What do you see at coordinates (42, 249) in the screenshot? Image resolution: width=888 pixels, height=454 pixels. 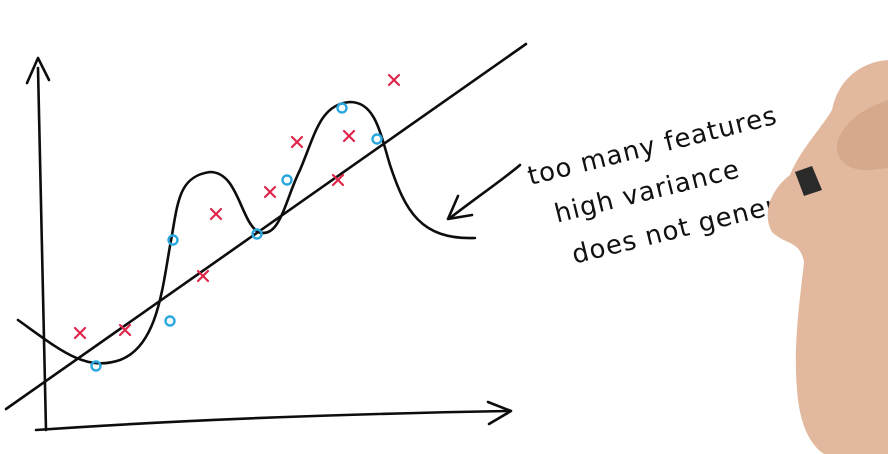 I see `y-axis` at bounding box center [42, 249].